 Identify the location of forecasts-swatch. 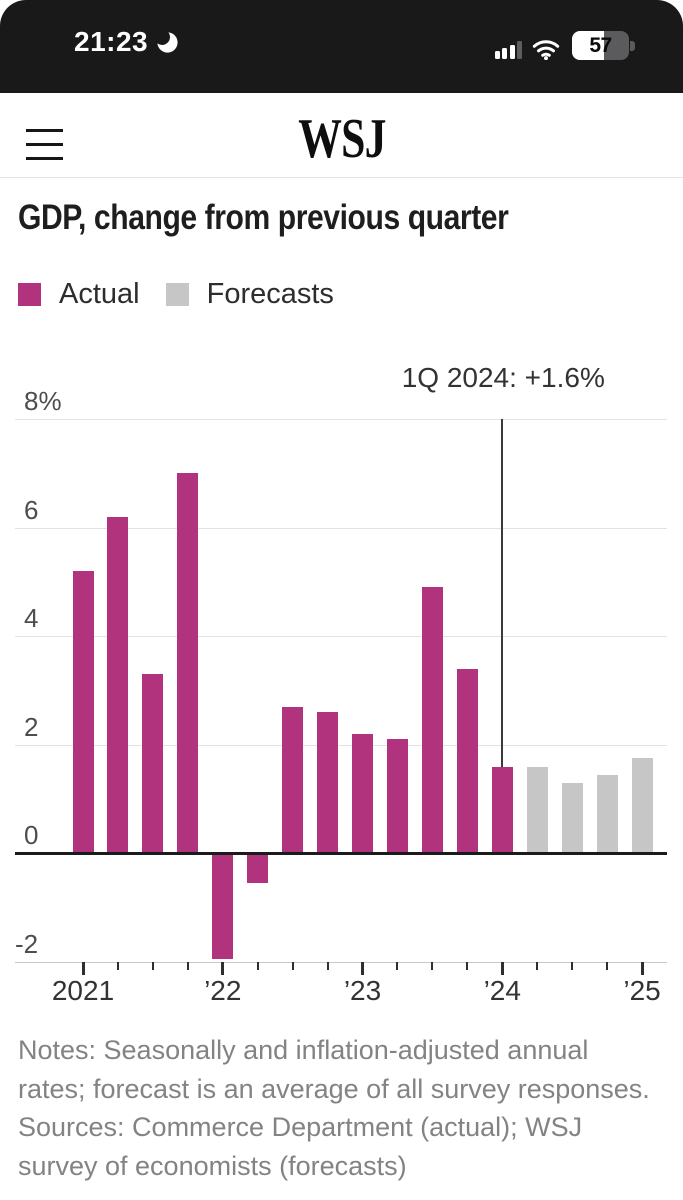
(177, 294).